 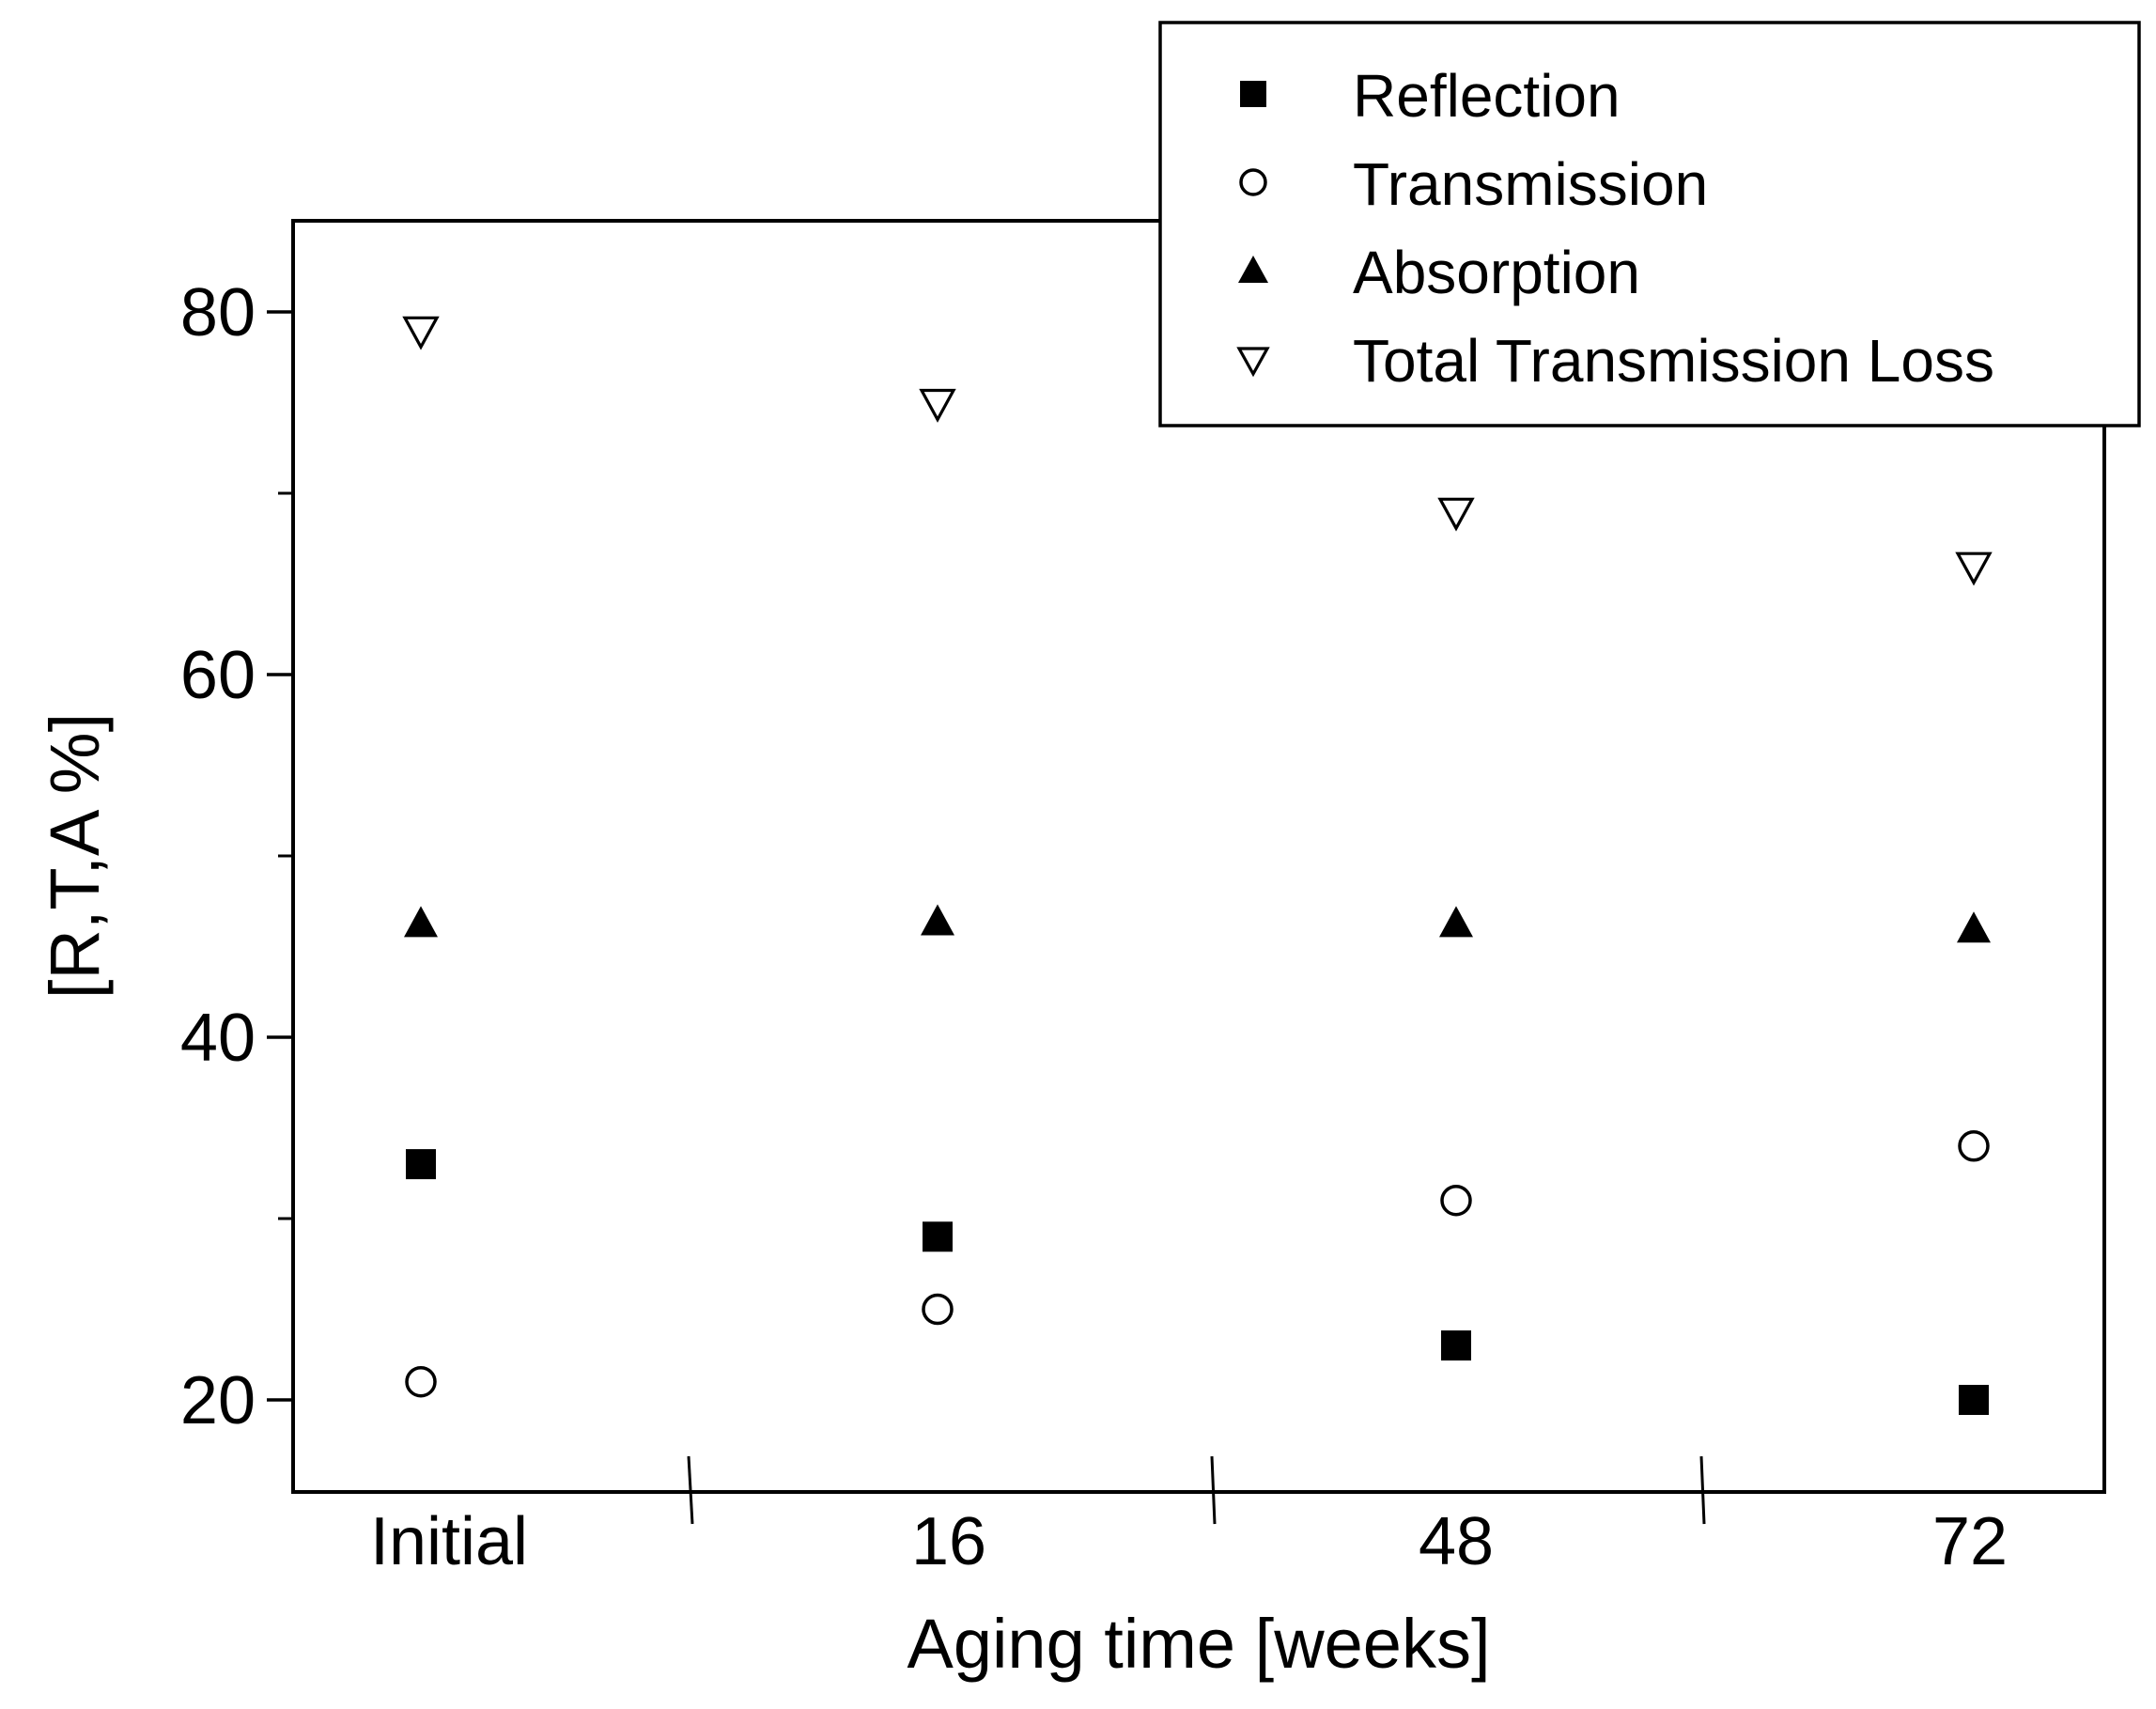 What do you see at coordinates (1253, 182) in the screenshot?
I see `legend-transmission-marker` at bounding box center [1253, 182].